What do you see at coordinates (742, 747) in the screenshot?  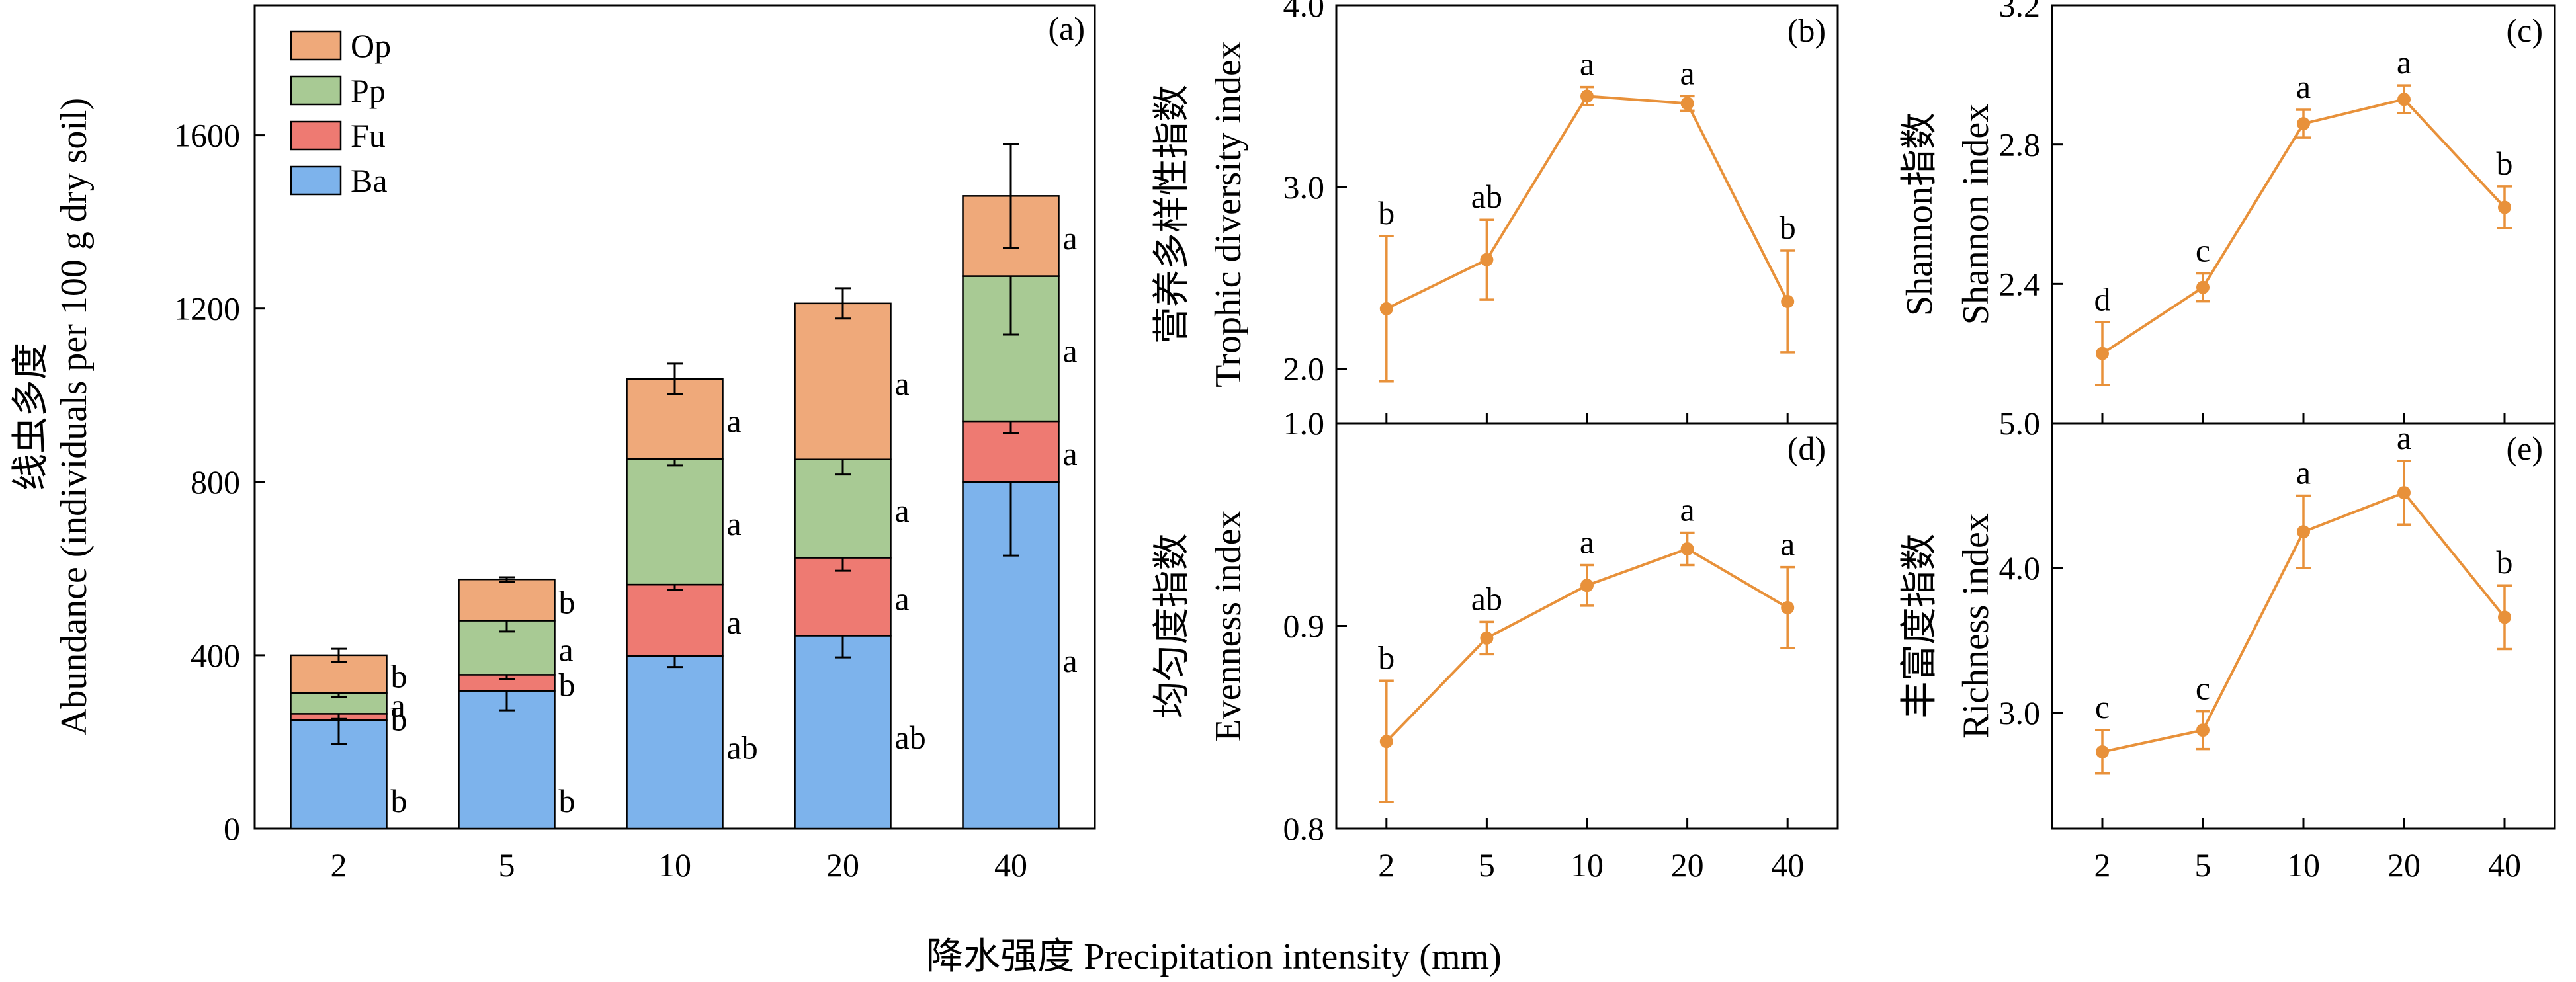 I see `significance-letter-ba: ab` at bounding box center [742, 747].